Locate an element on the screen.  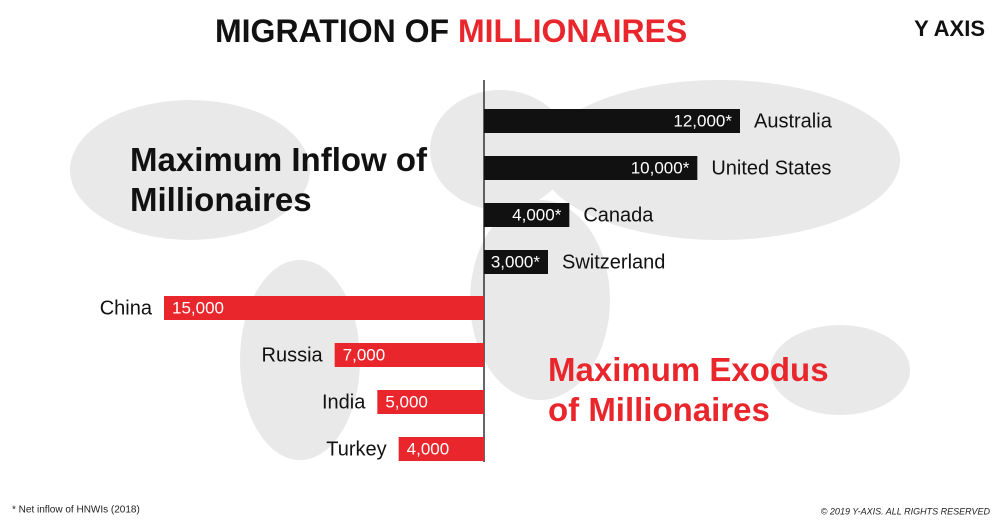
inflow-title: Maximum Inflow of Millionaires is located at coordinates (278, 179).